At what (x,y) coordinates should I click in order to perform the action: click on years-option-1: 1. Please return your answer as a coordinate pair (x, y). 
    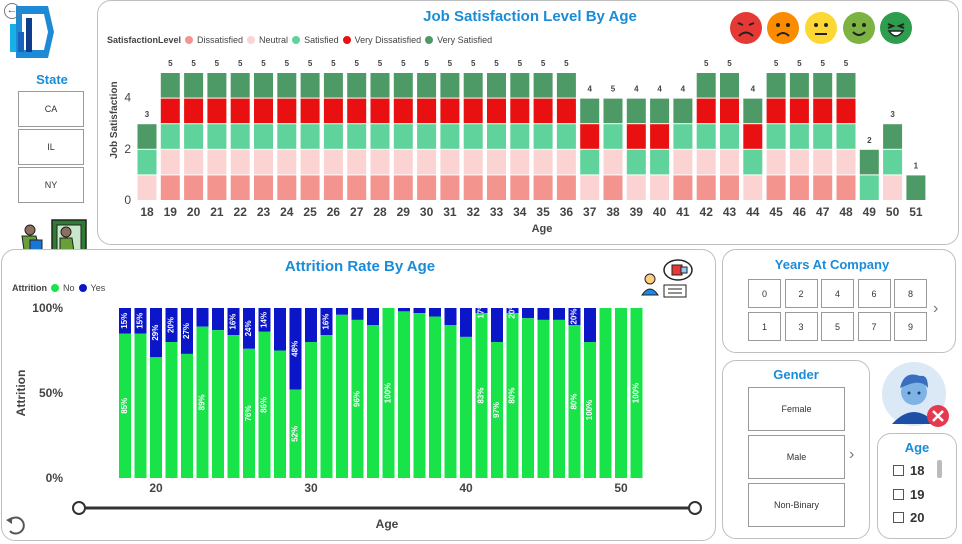
    Looking at the image, I should click on (764, 326).